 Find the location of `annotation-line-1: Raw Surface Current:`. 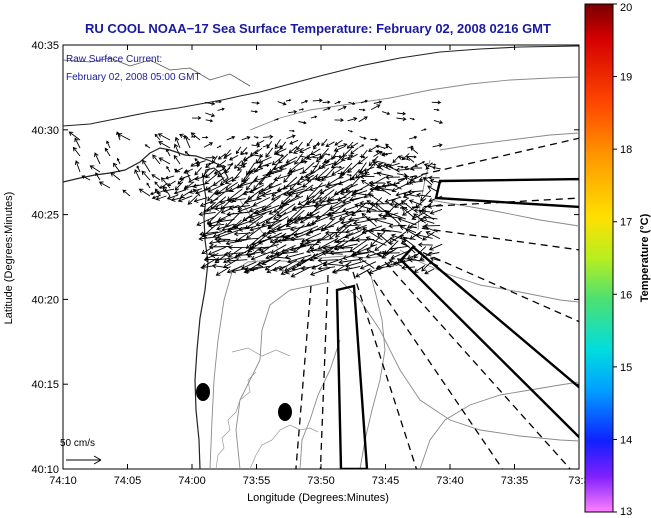

annotation-line-1: Raw Surface Current: is located at coordinates (114, 59).